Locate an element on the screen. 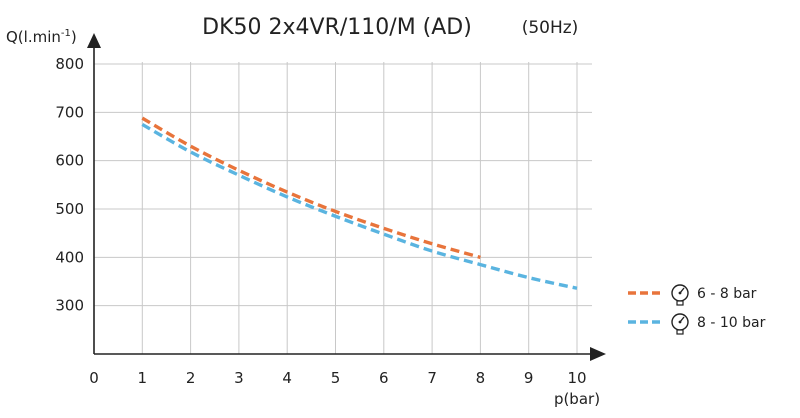 This screenshot has width=800, height=418. x-tick-label: 5 is located at coordinates (336, 378).